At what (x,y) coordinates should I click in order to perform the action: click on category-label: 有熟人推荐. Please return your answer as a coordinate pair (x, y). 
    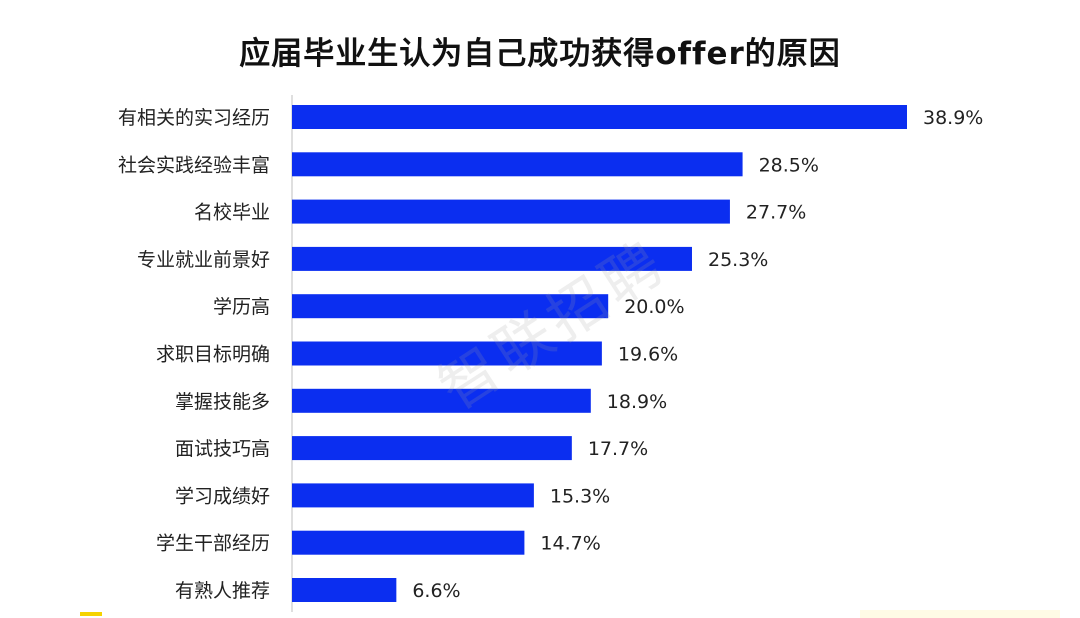
    Looking at the image, I should click on (222, 591).